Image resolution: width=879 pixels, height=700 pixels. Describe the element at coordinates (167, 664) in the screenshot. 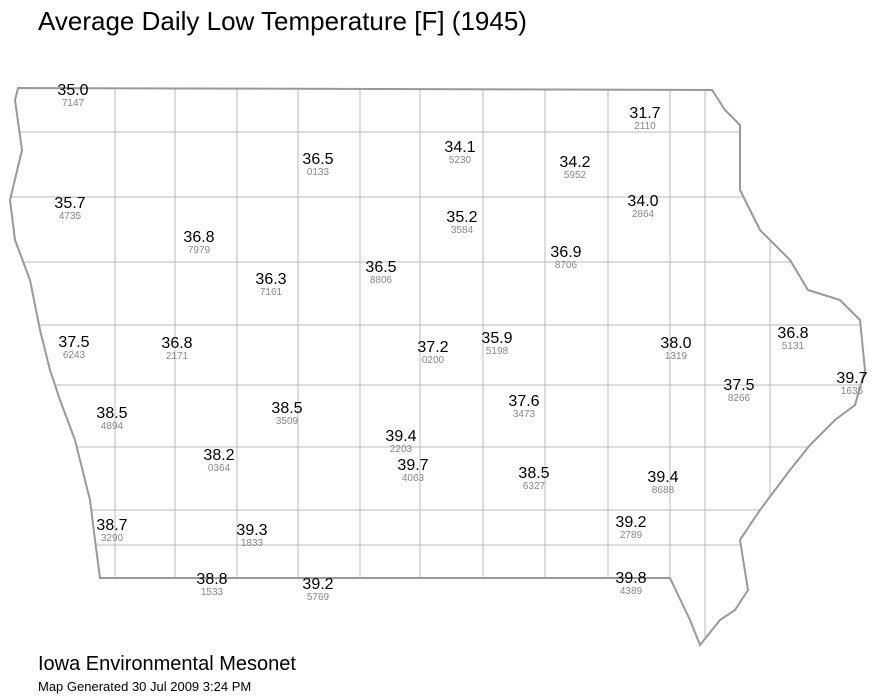

I see `footer-org: Iowa Environmental Mesonet` at that location.